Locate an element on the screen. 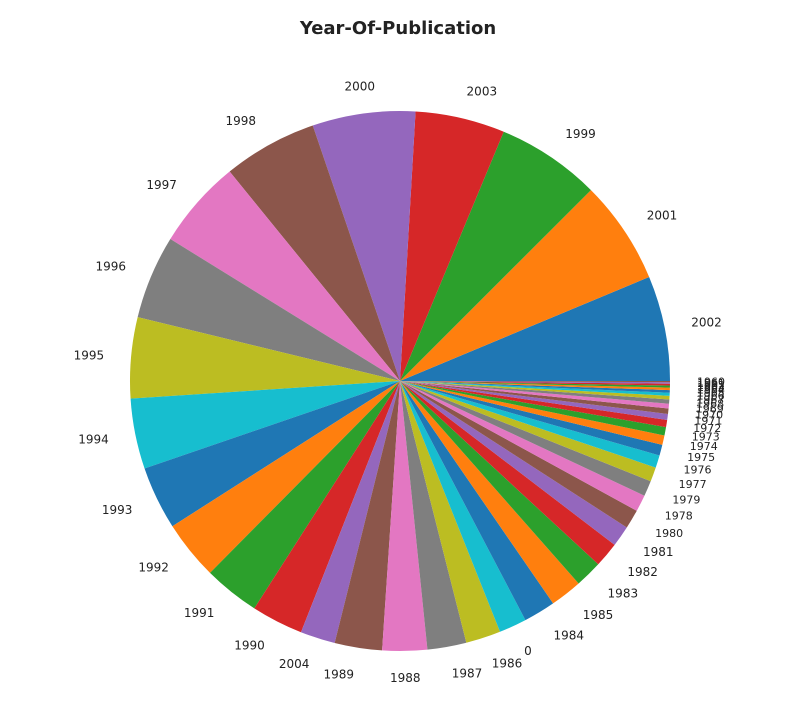 The width and height of the screenshot is (797, 706). pie-slice-1978 is located at coordinates (522, 446).